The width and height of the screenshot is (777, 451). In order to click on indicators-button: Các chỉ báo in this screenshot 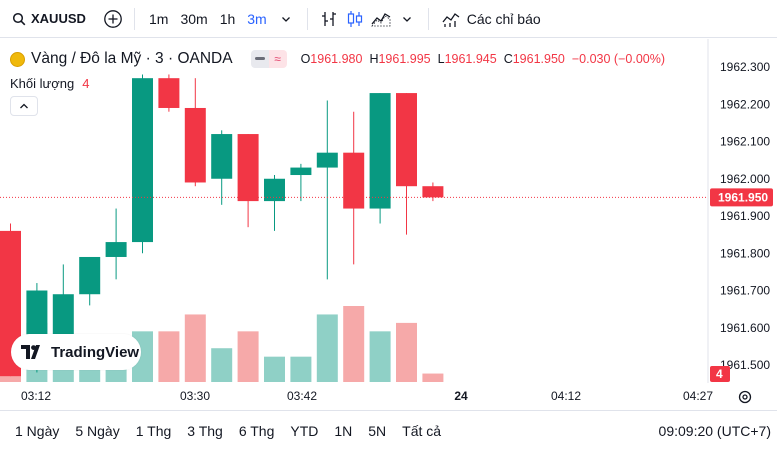, I will do `click(489, 19)`.